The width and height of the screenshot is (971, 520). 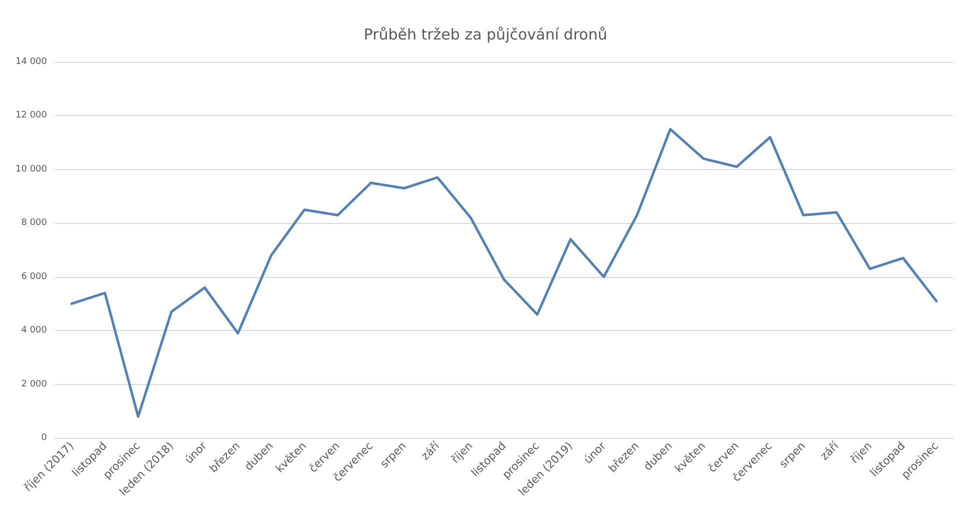 I want to click on y-tick-label: 0, so click(x=44, y=438).